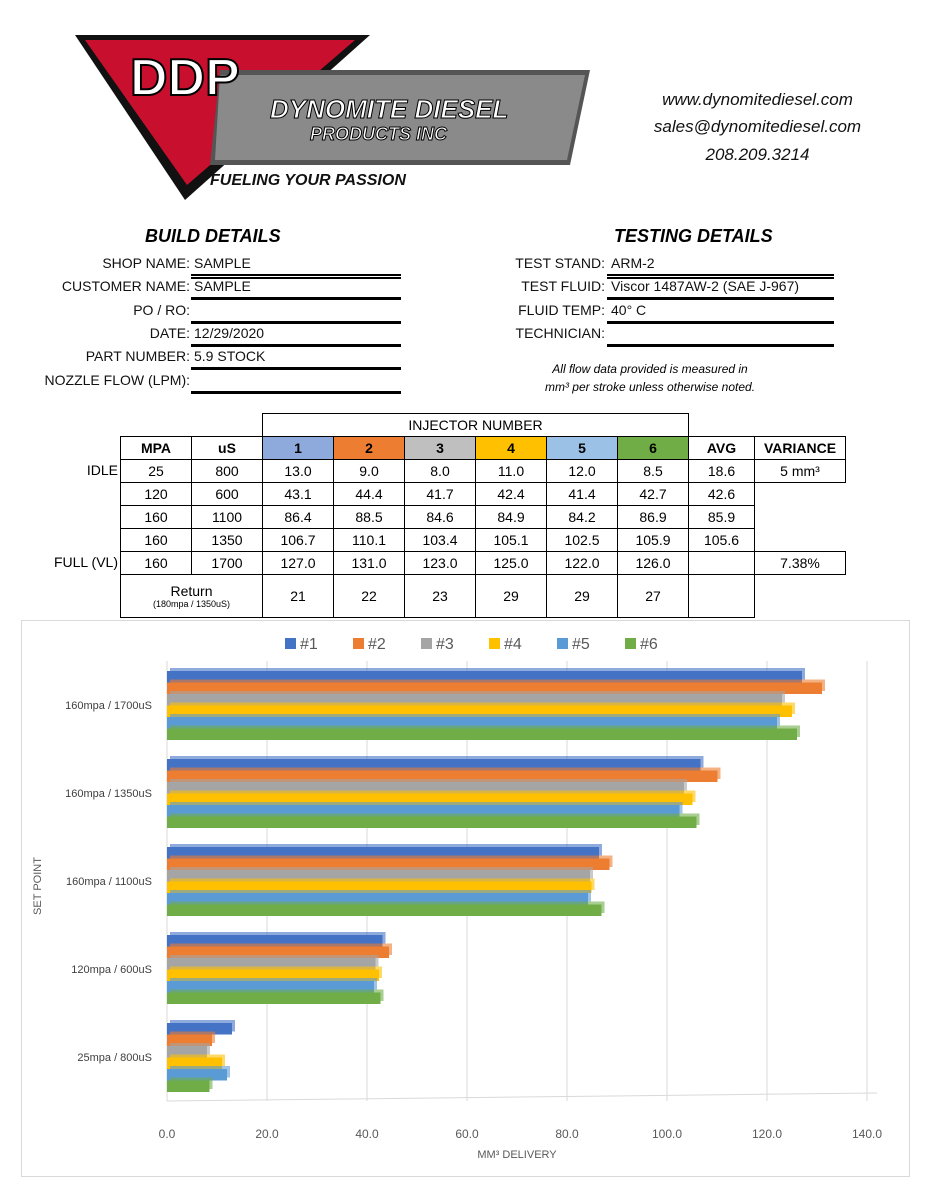 The width and height of the screenshot is (930, 1203). I want to click on table-cell: 43.1, so click(298, 494).